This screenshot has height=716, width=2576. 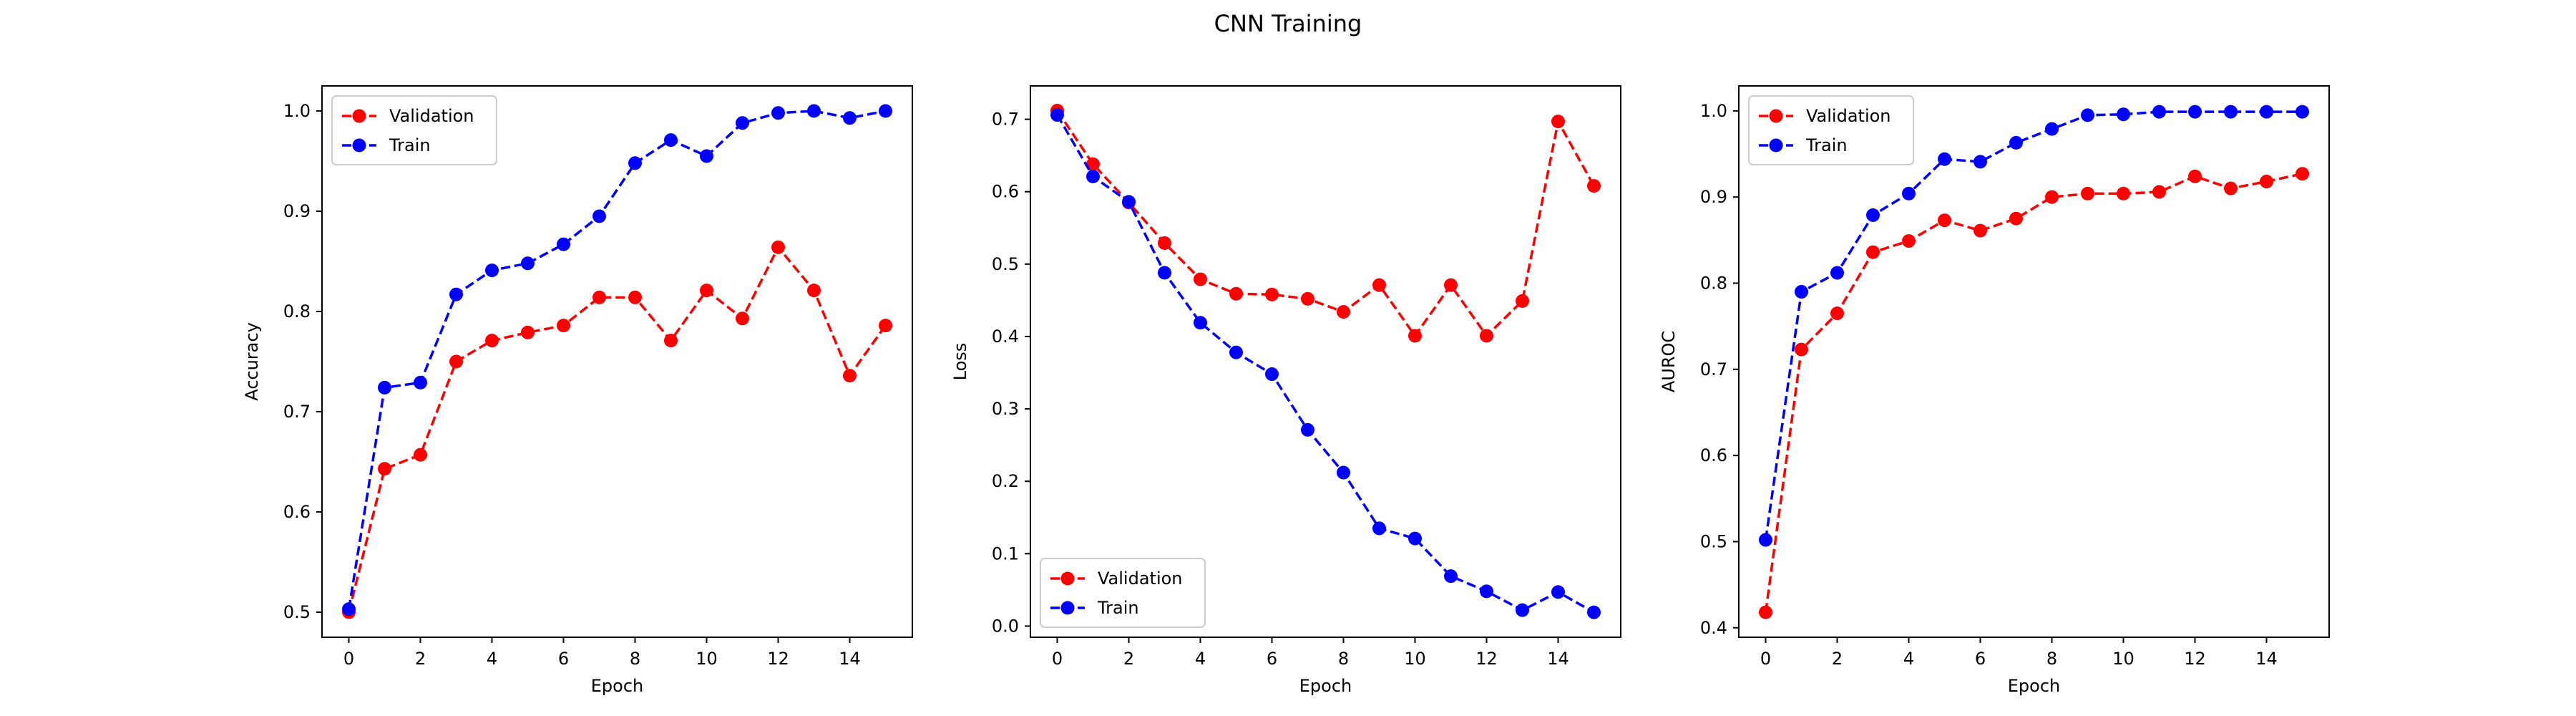 What do you see at coordinates (1288, 23) in the screenshot?
I see `figure-title: CNN Training` at bounding box center [1288, 23].